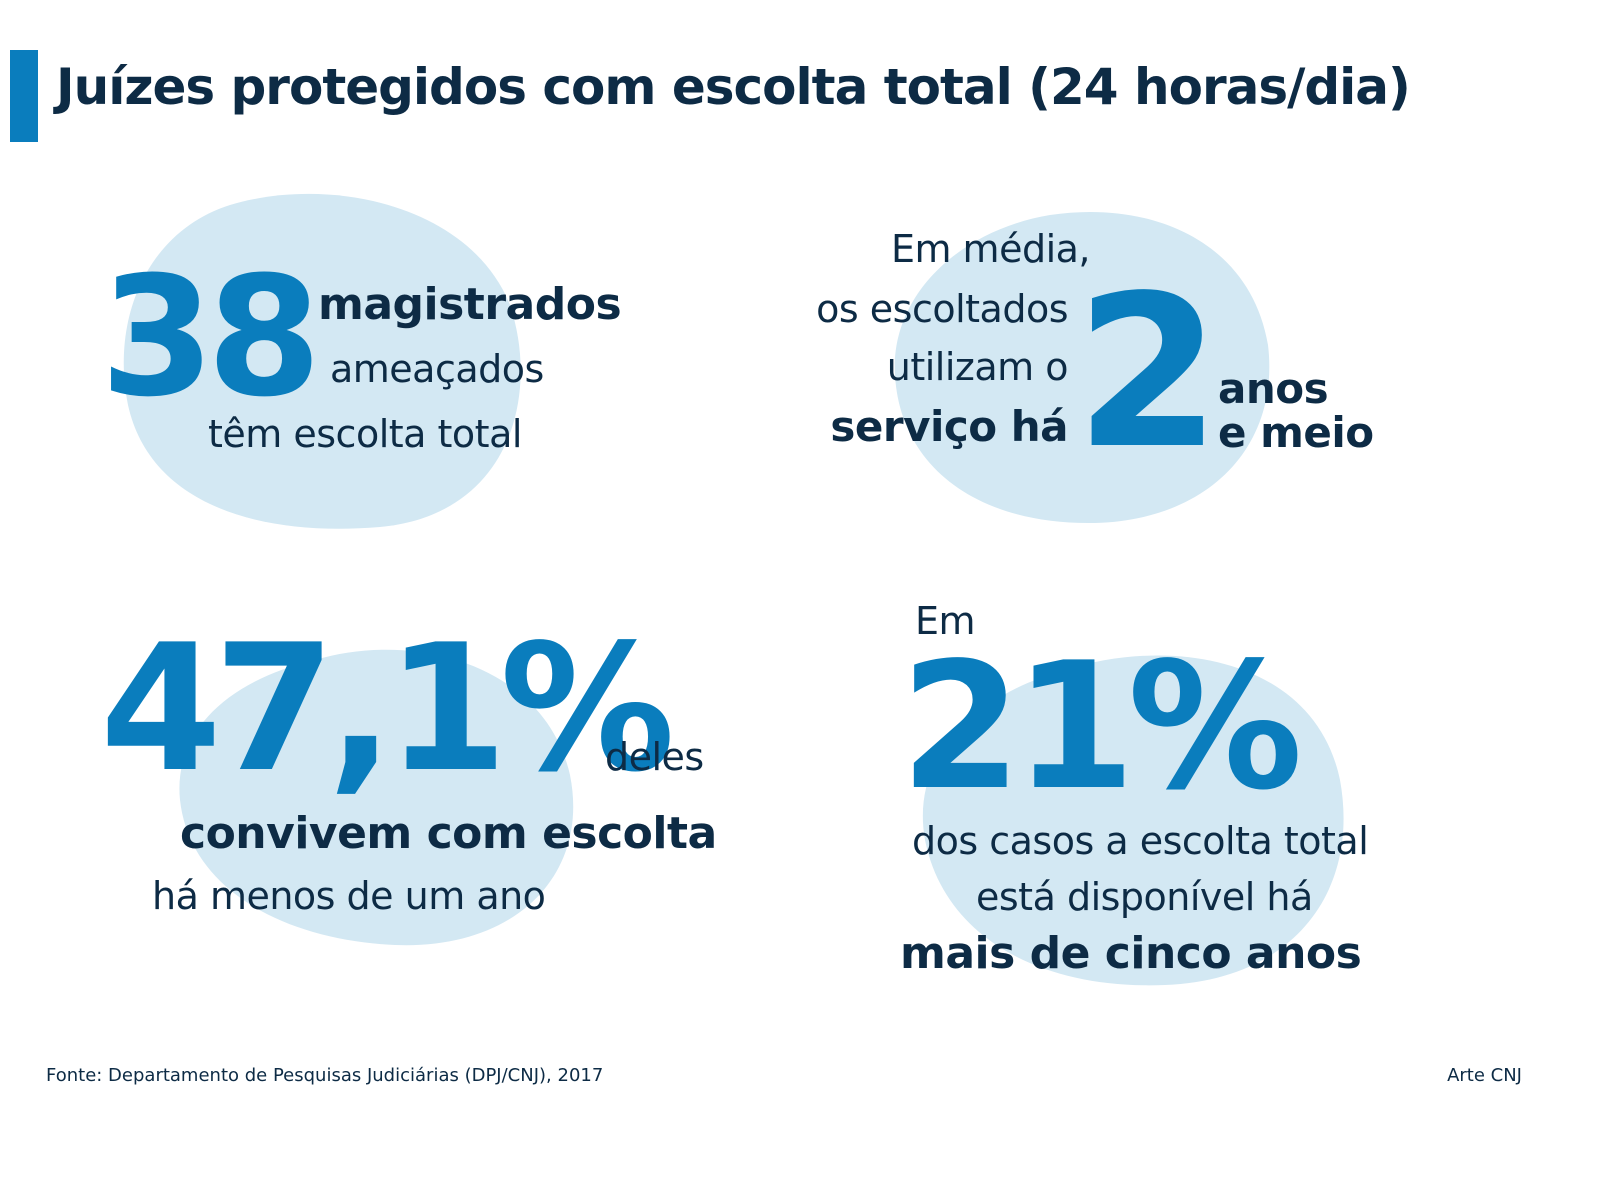 The height and width of the screenshot is (1200, 1598). What do you see at coordinates (1140, 841) in the screenshot?
I see `stat-4-line1: dos casos a escolta total` at bounding box center [1140, 841].